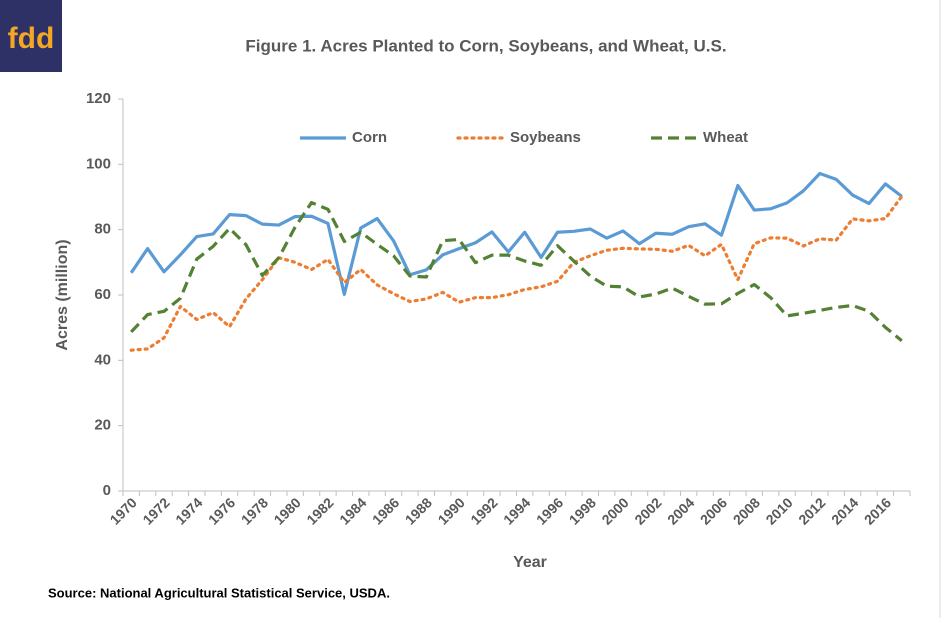 Image resolution: width=951 pixels, height=618 pixels. Describe the element at coordinates (811, 510) in the screenshot. I see `x-tick-label: 2012` at that location.